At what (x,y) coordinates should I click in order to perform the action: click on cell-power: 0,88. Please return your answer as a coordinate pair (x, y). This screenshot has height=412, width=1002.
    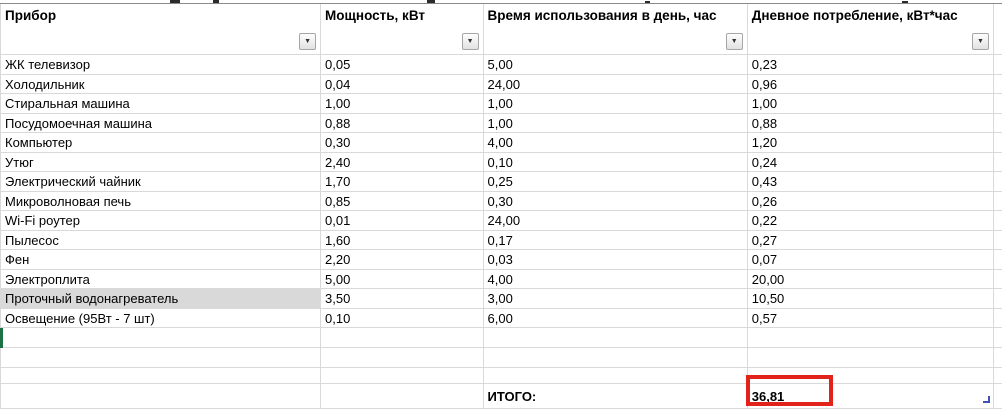
    Looking at the image, I should click on (402, 122).